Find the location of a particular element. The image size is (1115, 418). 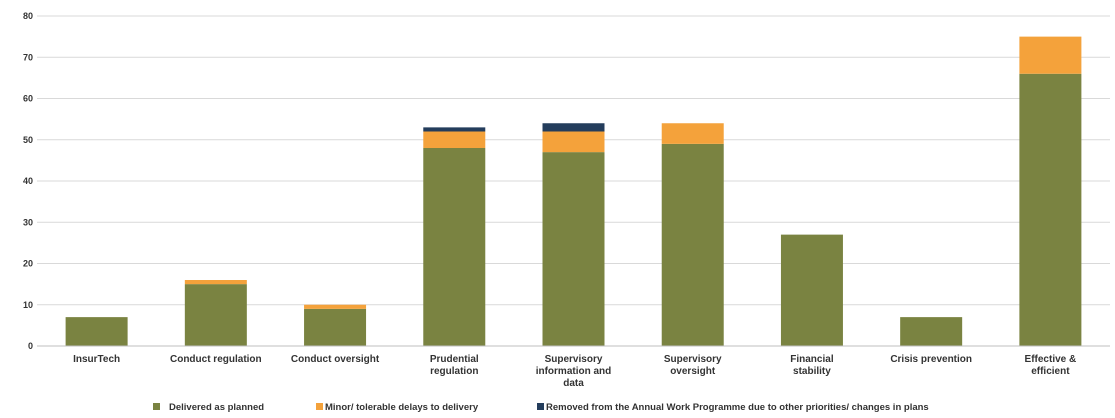

y-axis-ticks: 0 10 20 30 40 50 60 70 80 is located at coordinates (28, 181).